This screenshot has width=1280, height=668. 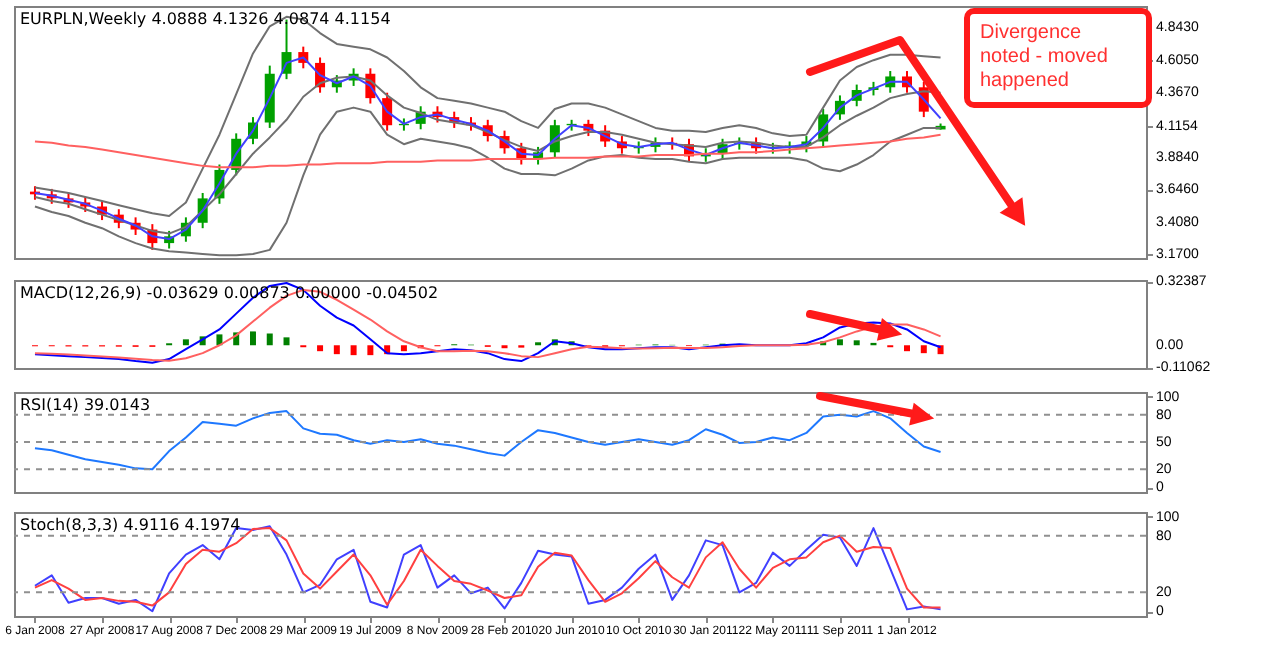 I want to click on chart-title: RSI(14) 39.0143, so click(x=85, y=405).